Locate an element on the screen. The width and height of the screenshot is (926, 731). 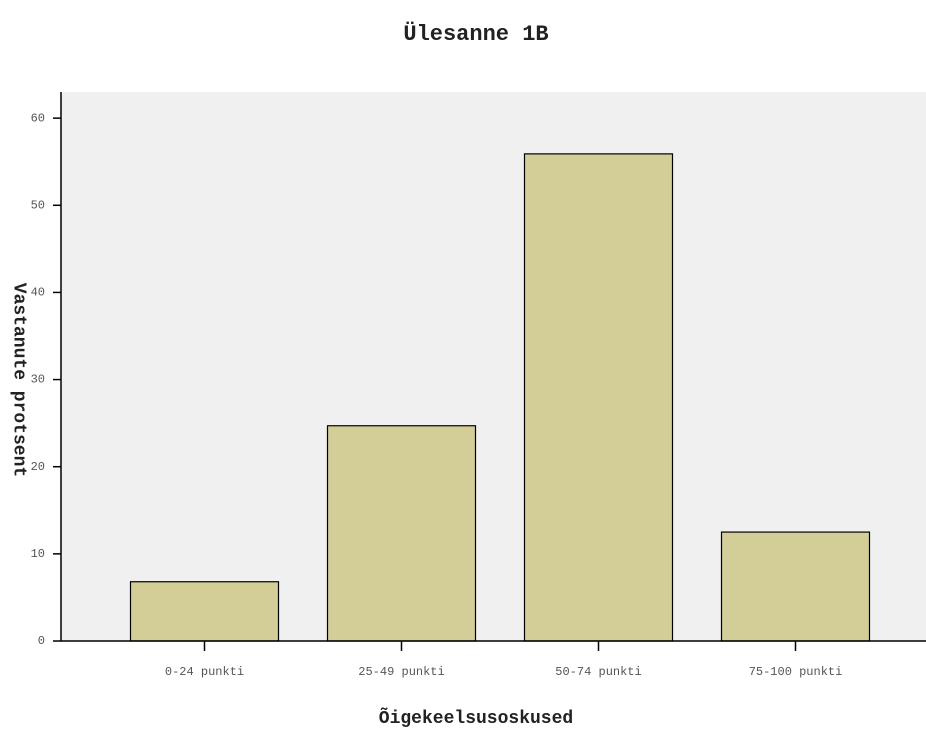
y-tick-label: 0 is located at coordinates (41, 641).